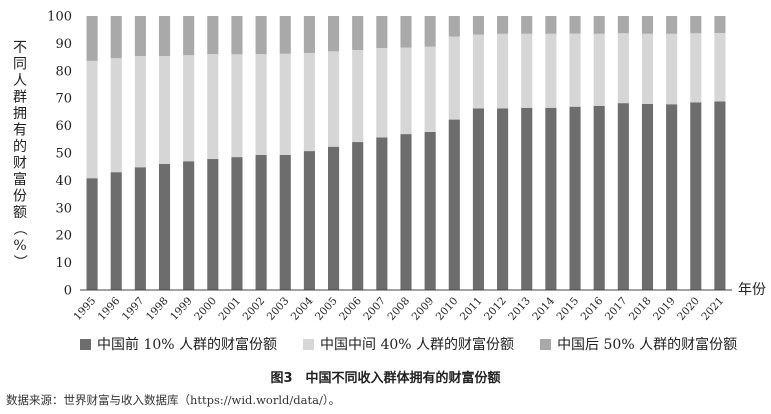  Describe the element at coordinates (623, 197) in the screenshot. I see `bar-top10-2017` at that location.